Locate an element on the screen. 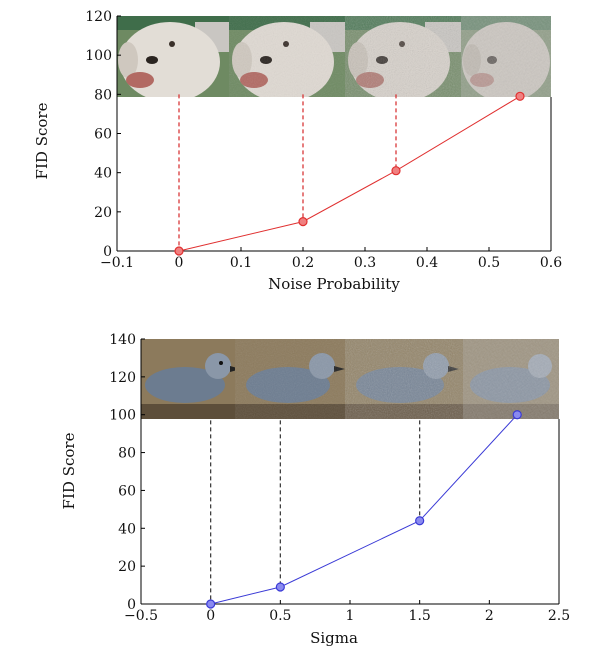  x-tick-label-5: 0.4 is located at coordinates (427, 263).